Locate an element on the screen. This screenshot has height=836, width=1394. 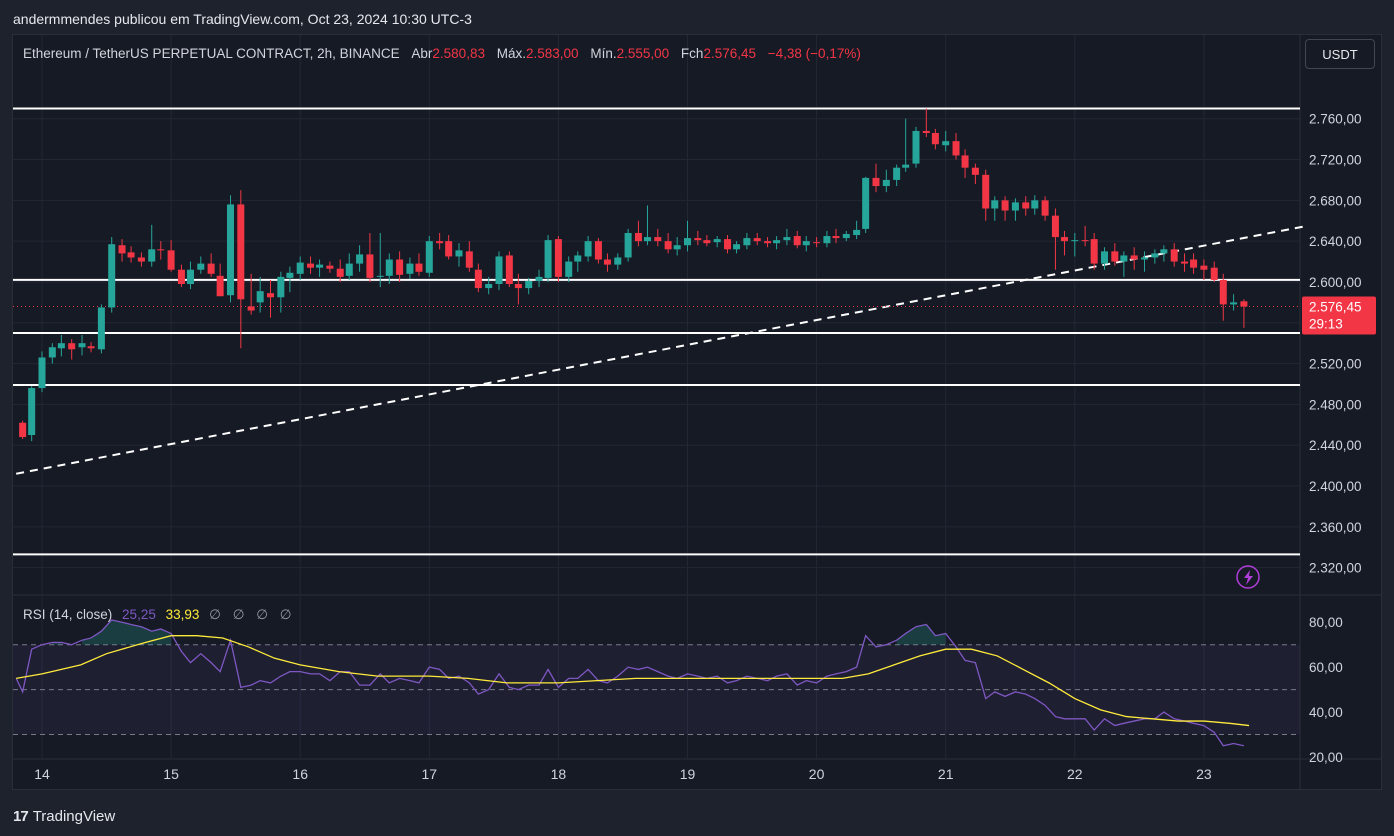
x-tick-label: 19 is located at coordinates (688, 774).